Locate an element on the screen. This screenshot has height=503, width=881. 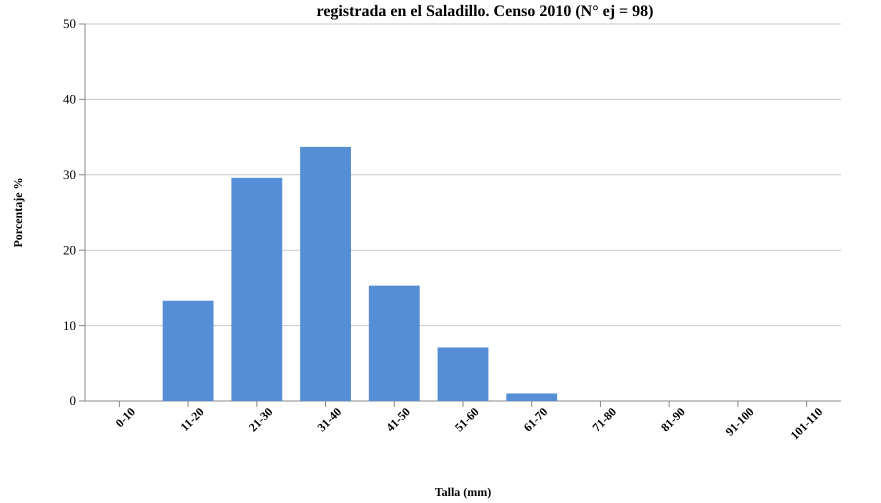
y-tick-label: 20 is located at coordinates (69, 250).